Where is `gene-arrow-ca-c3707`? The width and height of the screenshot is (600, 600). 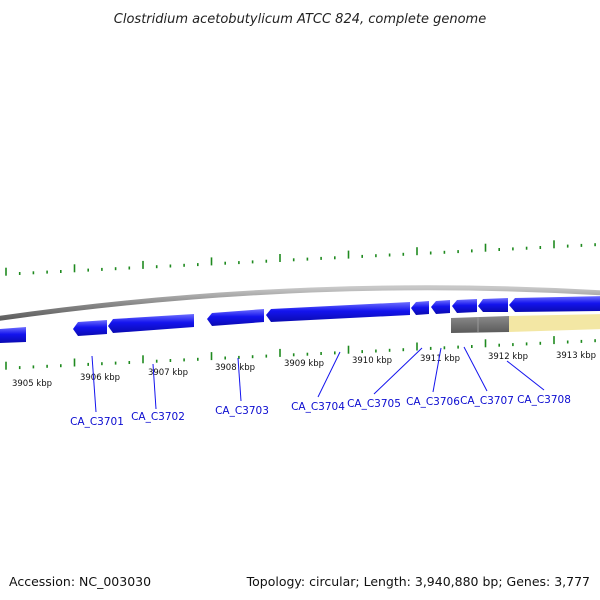
gene-arrow-ca-c3707 is located at coordinates (464, 306).